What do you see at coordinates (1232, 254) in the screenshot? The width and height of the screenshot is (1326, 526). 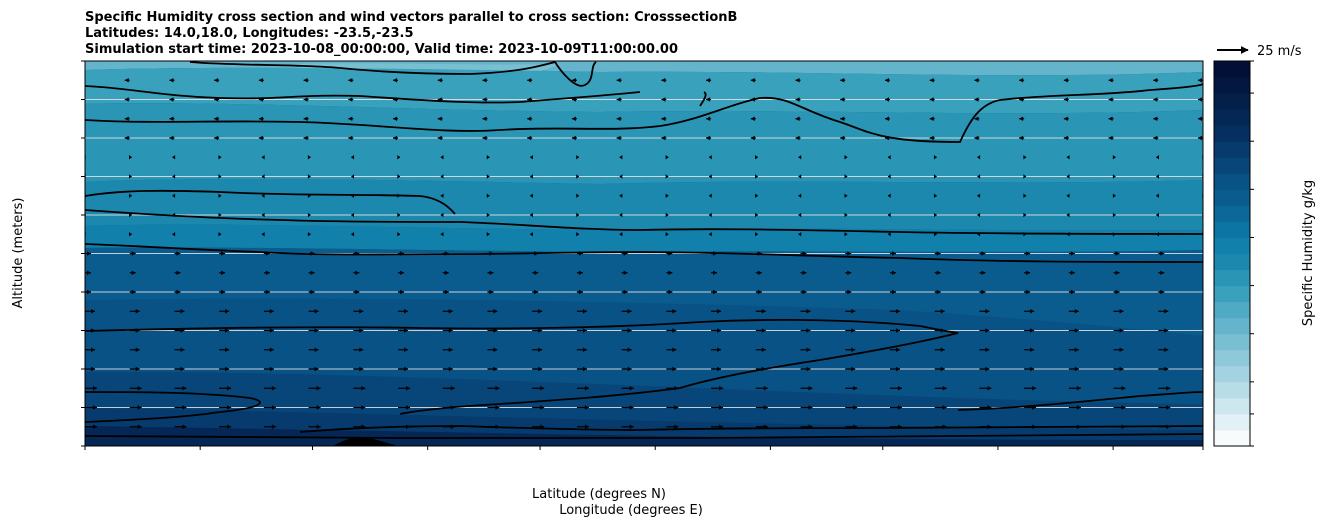 I see `colorbar` at bounding box center [1232, 254].